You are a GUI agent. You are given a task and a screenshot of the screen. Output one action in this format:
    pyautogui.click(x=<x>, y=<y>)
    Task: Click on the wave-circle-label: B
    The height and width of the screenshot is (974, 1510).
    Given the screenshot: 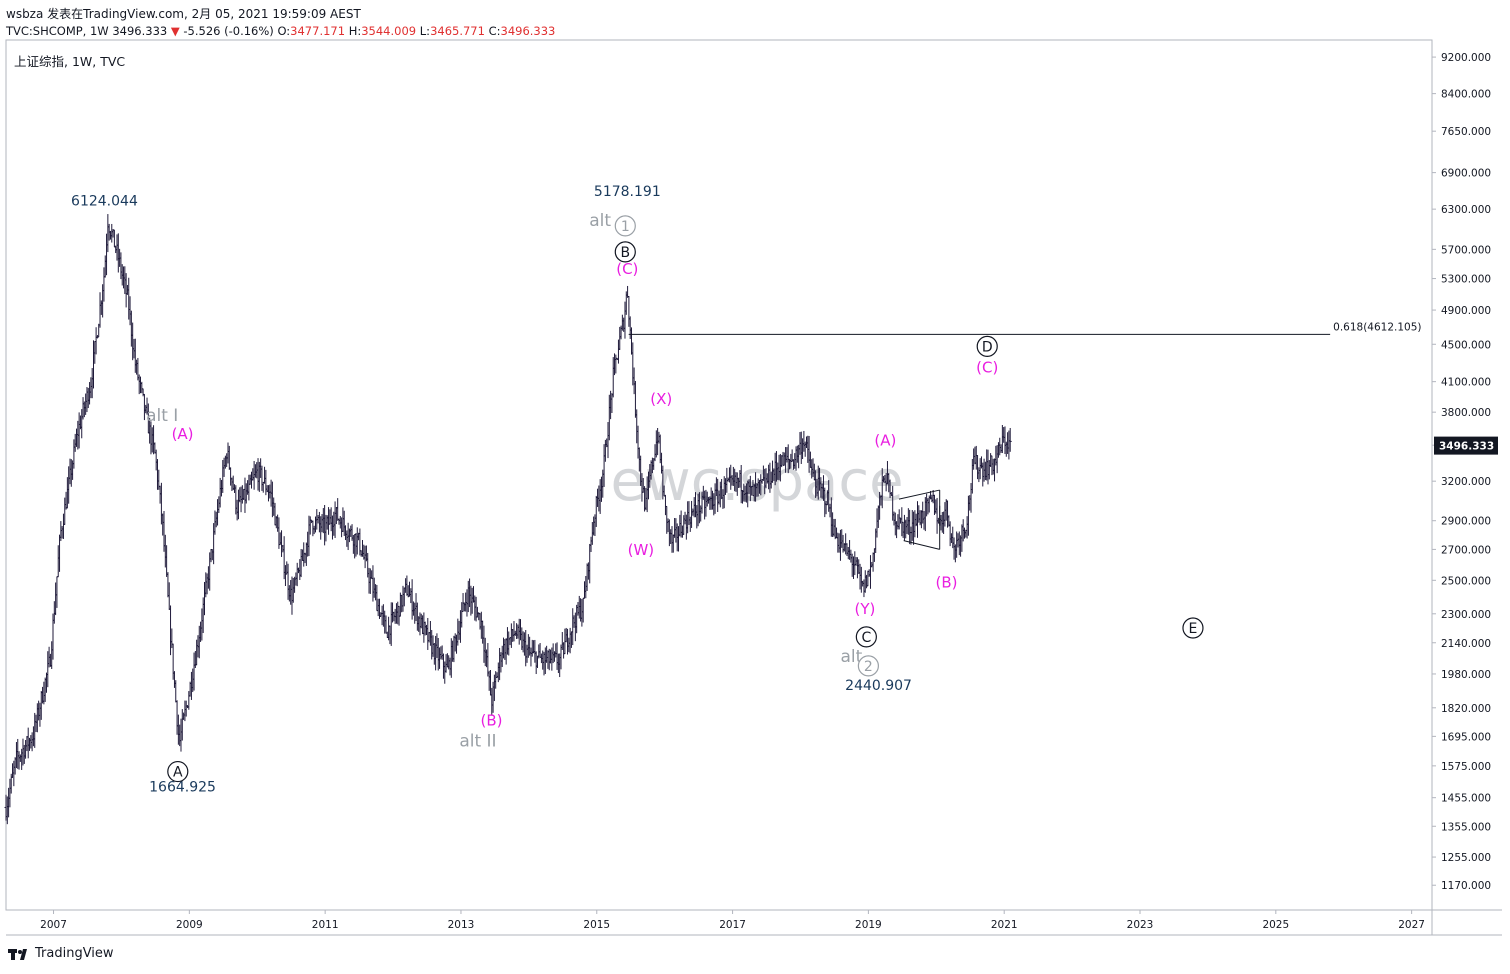 What is the action you would take?
    pyautogui.click(x=625, y=253)
    